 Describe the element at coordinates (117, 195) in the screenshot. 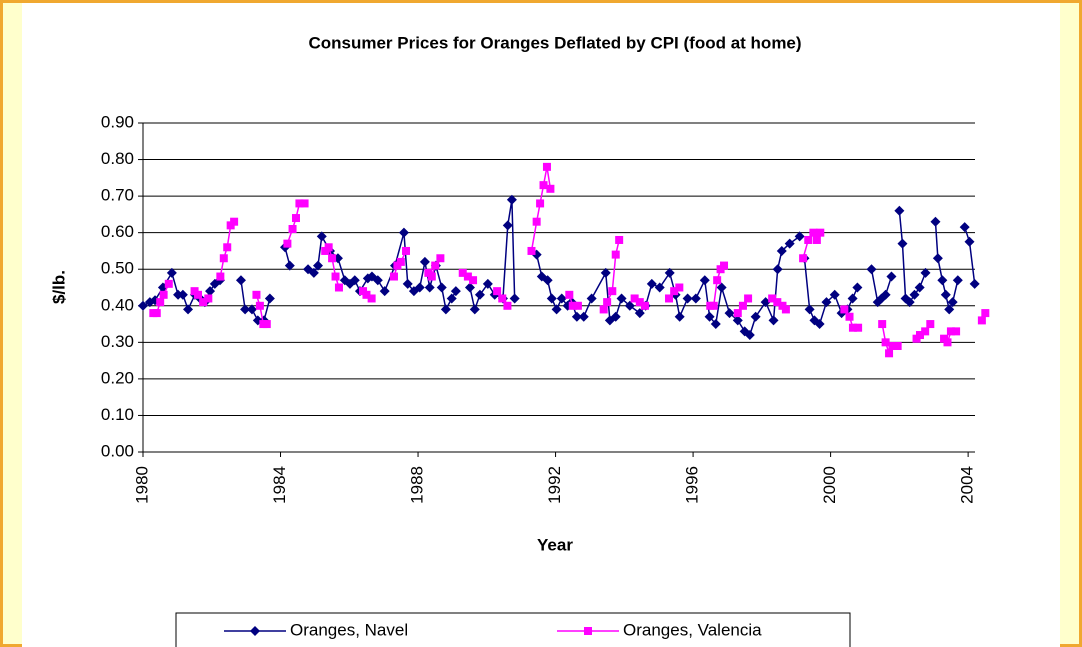

I see `y-tick-label: 0.70` at that location.